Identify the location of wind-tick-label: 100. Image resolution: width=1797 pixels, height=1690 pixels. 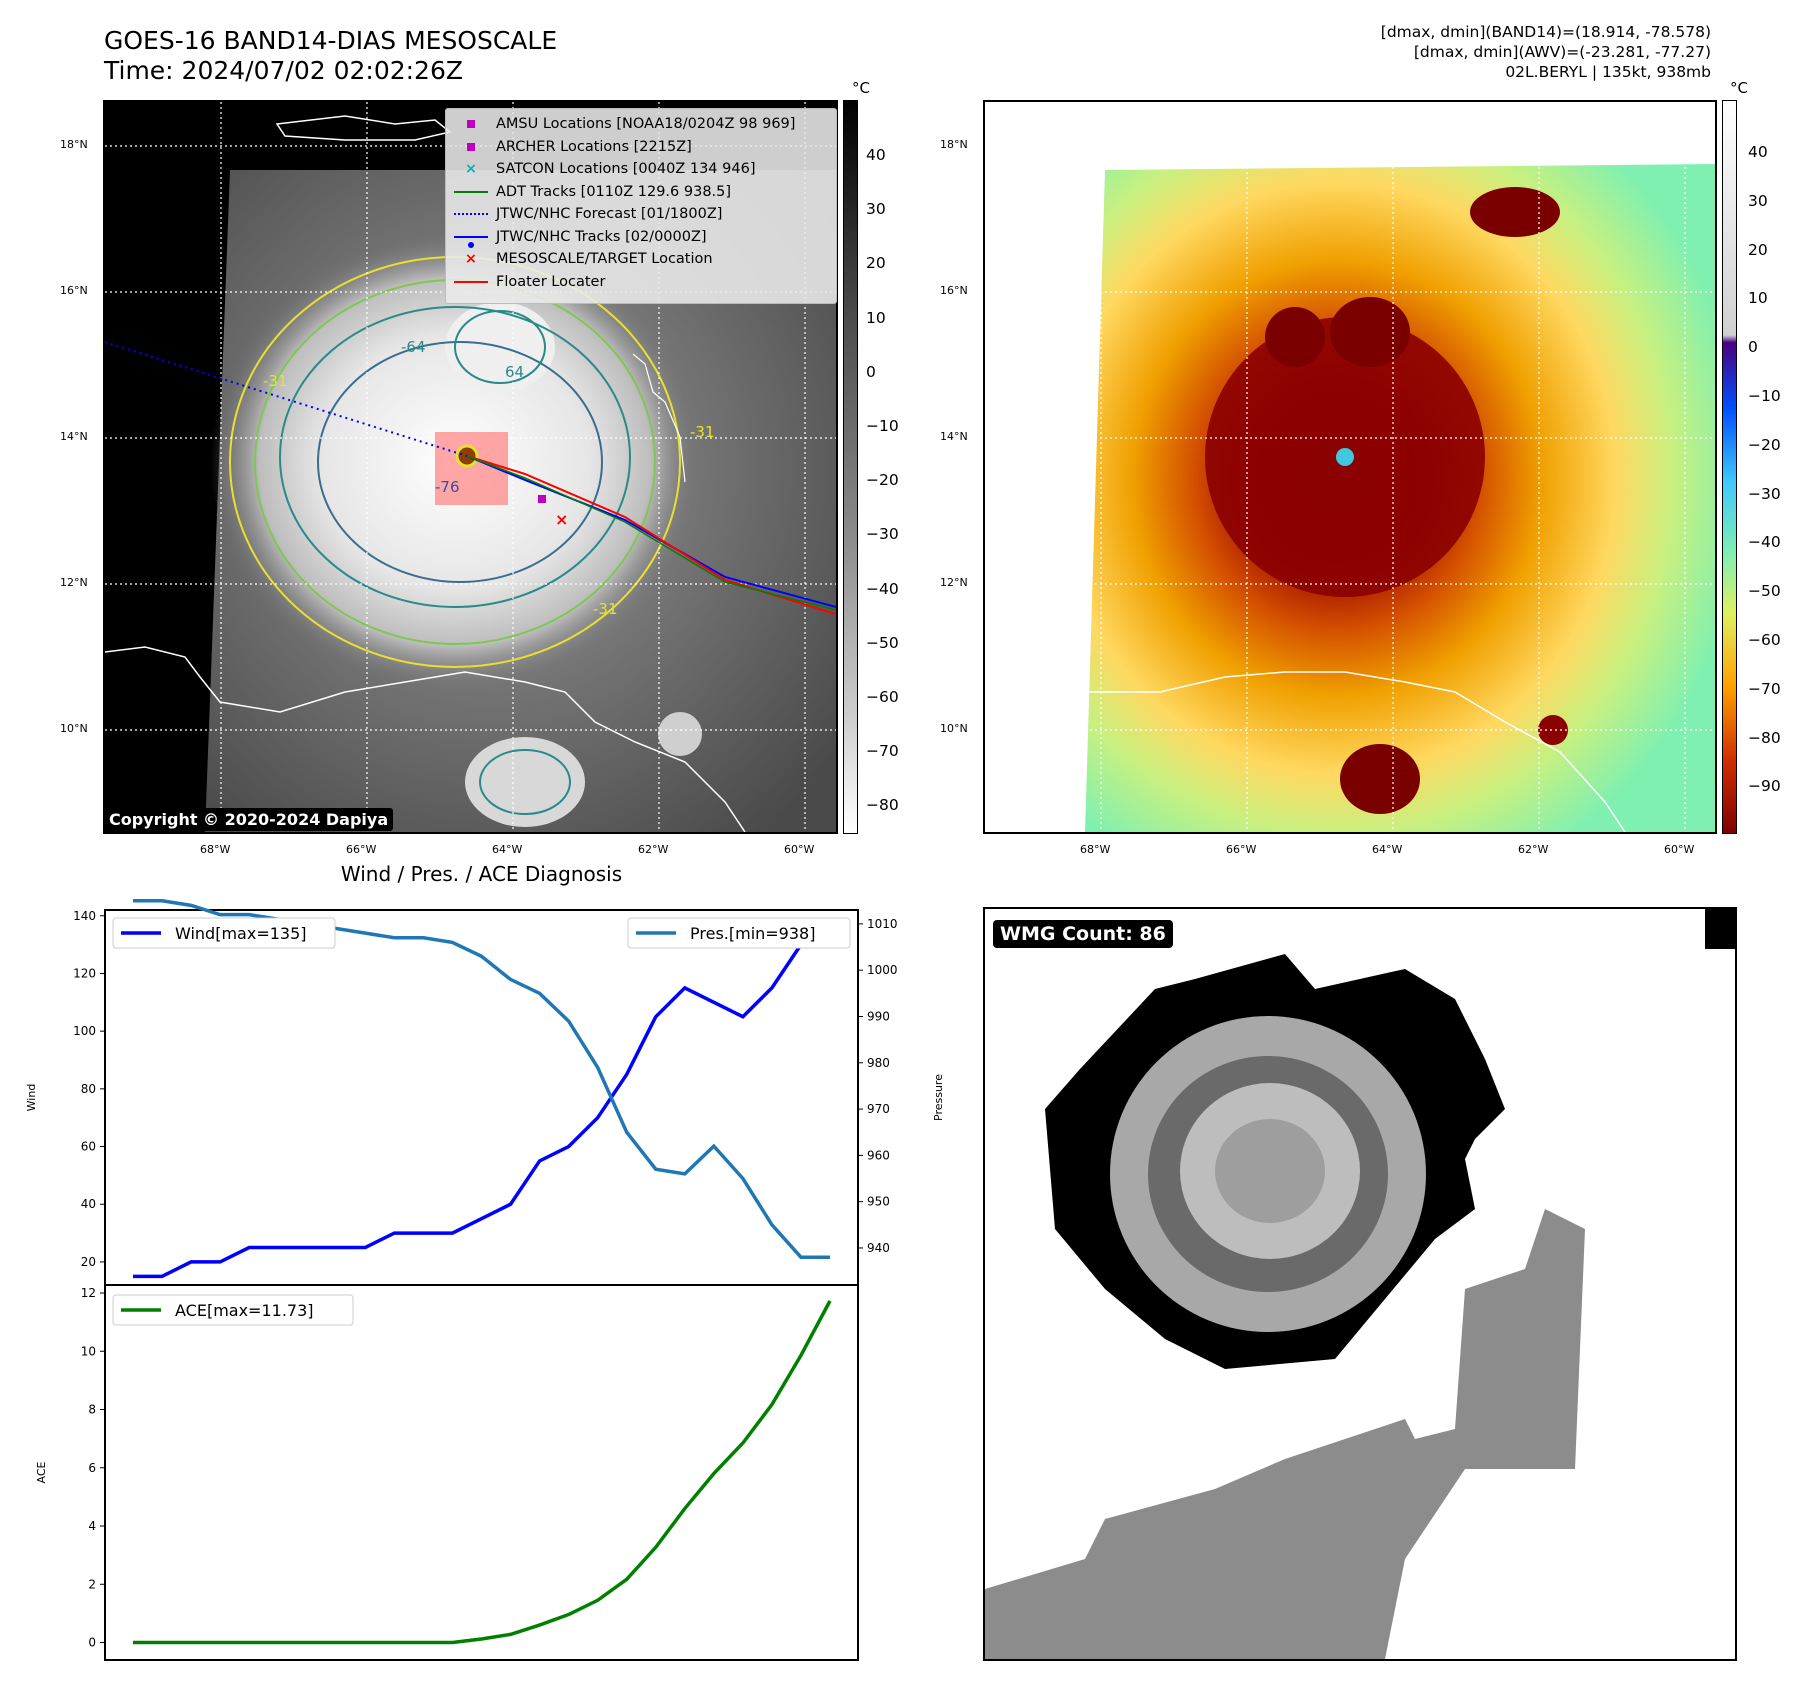
(84, 1031).